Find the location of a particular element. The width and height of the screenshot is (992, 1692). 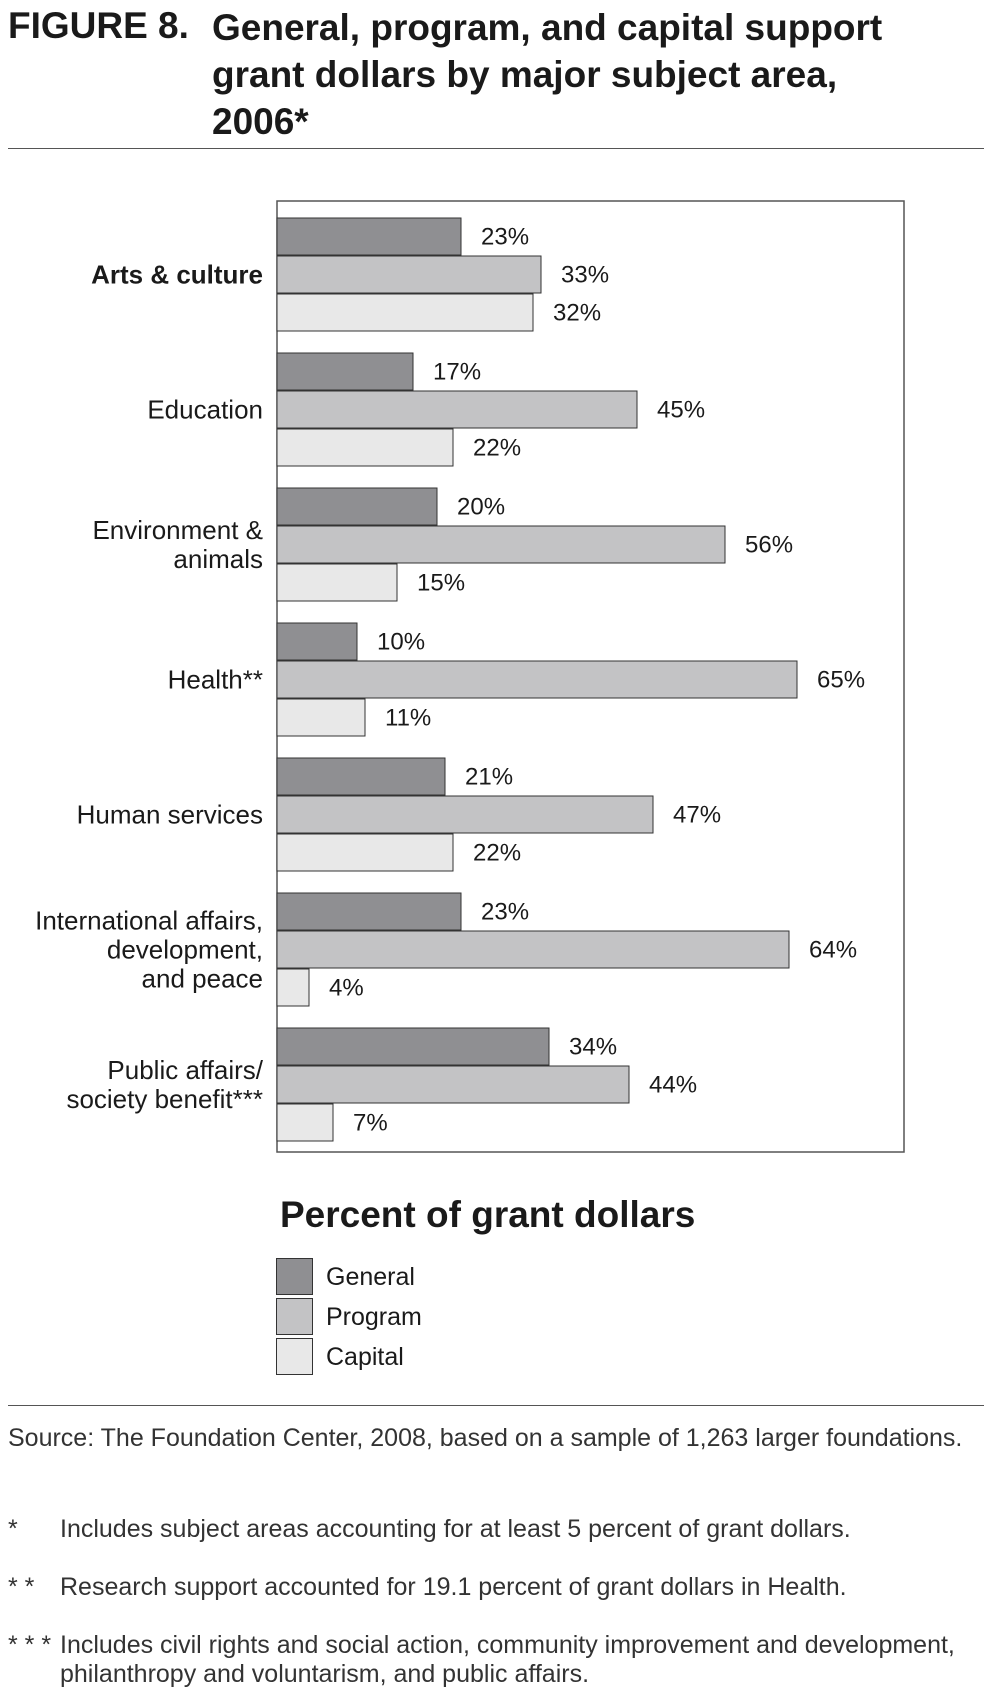

footnote-1-mark: * is located at coordinates (13, 1529).